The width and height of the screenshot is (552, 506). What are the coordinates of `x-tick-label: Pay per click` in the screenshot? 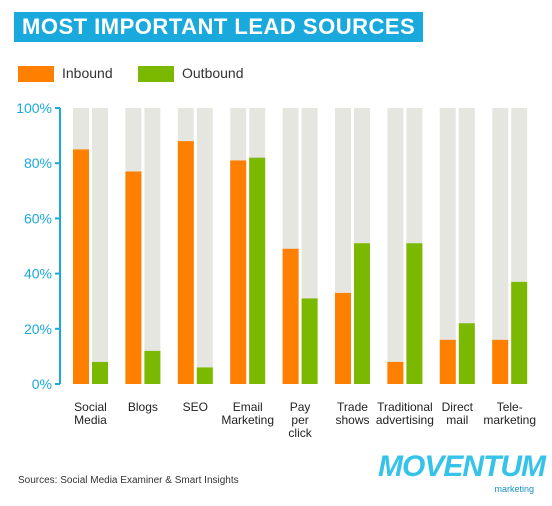 It's located at (300, 420).